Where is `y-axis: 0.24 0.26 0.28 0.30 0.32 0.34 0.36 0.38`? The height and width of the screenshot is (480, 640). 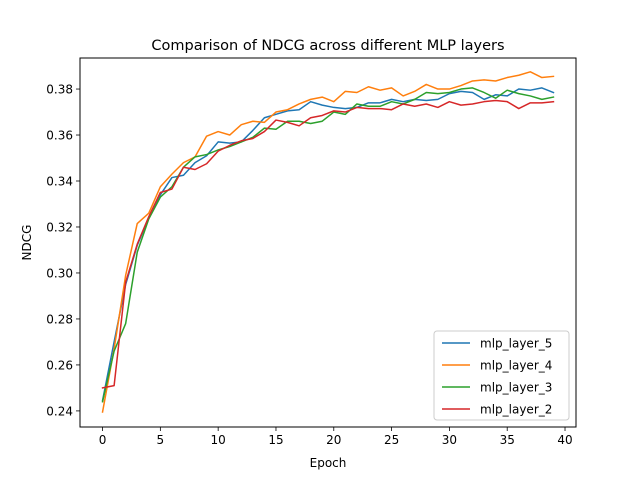 y-axis: 0.24 0.26 0.28 0.30 0.32 0.34 0.36 0.38 is located at coordinates (63, 250).